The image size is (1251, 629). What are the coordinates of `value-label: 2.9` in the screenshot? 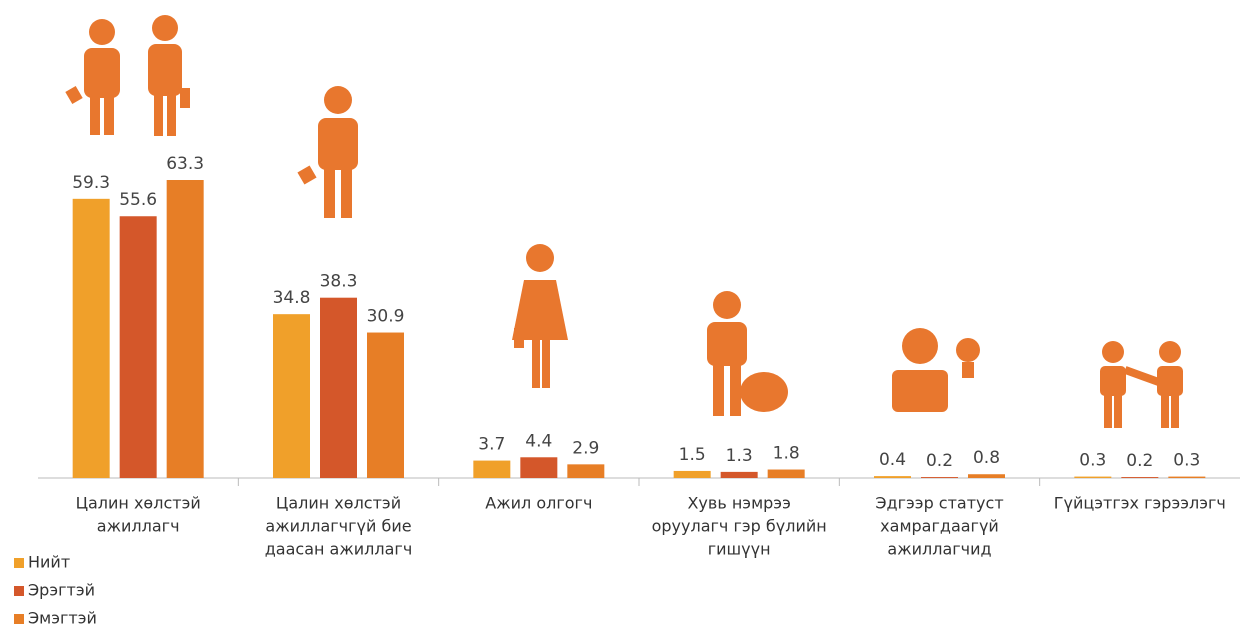 It's located at (585, 448).